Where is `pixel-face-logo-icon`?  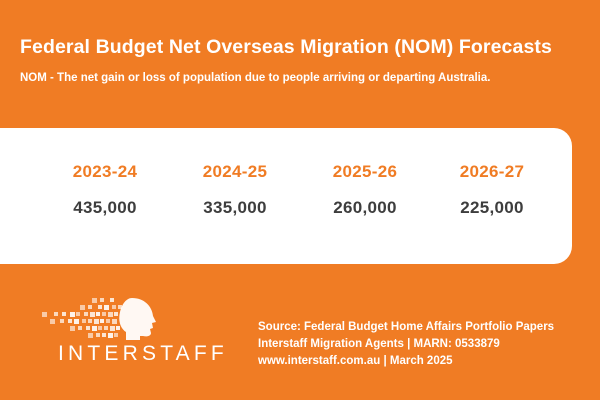
pixel-face-logo-icon is located at coordinates (100, 320).